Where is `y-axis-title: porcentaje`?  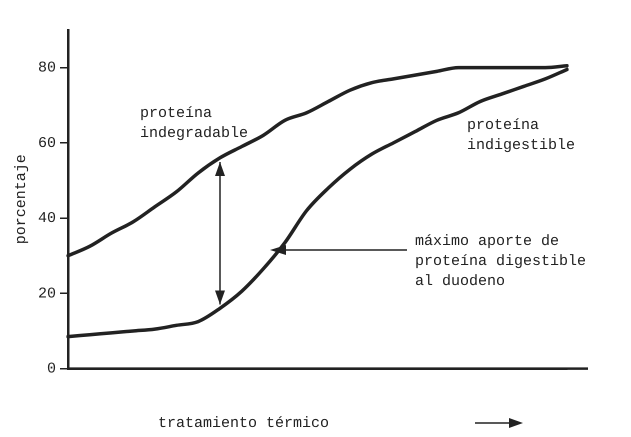 y-axis-title: porcentaje is located at coordinates (21, 199).